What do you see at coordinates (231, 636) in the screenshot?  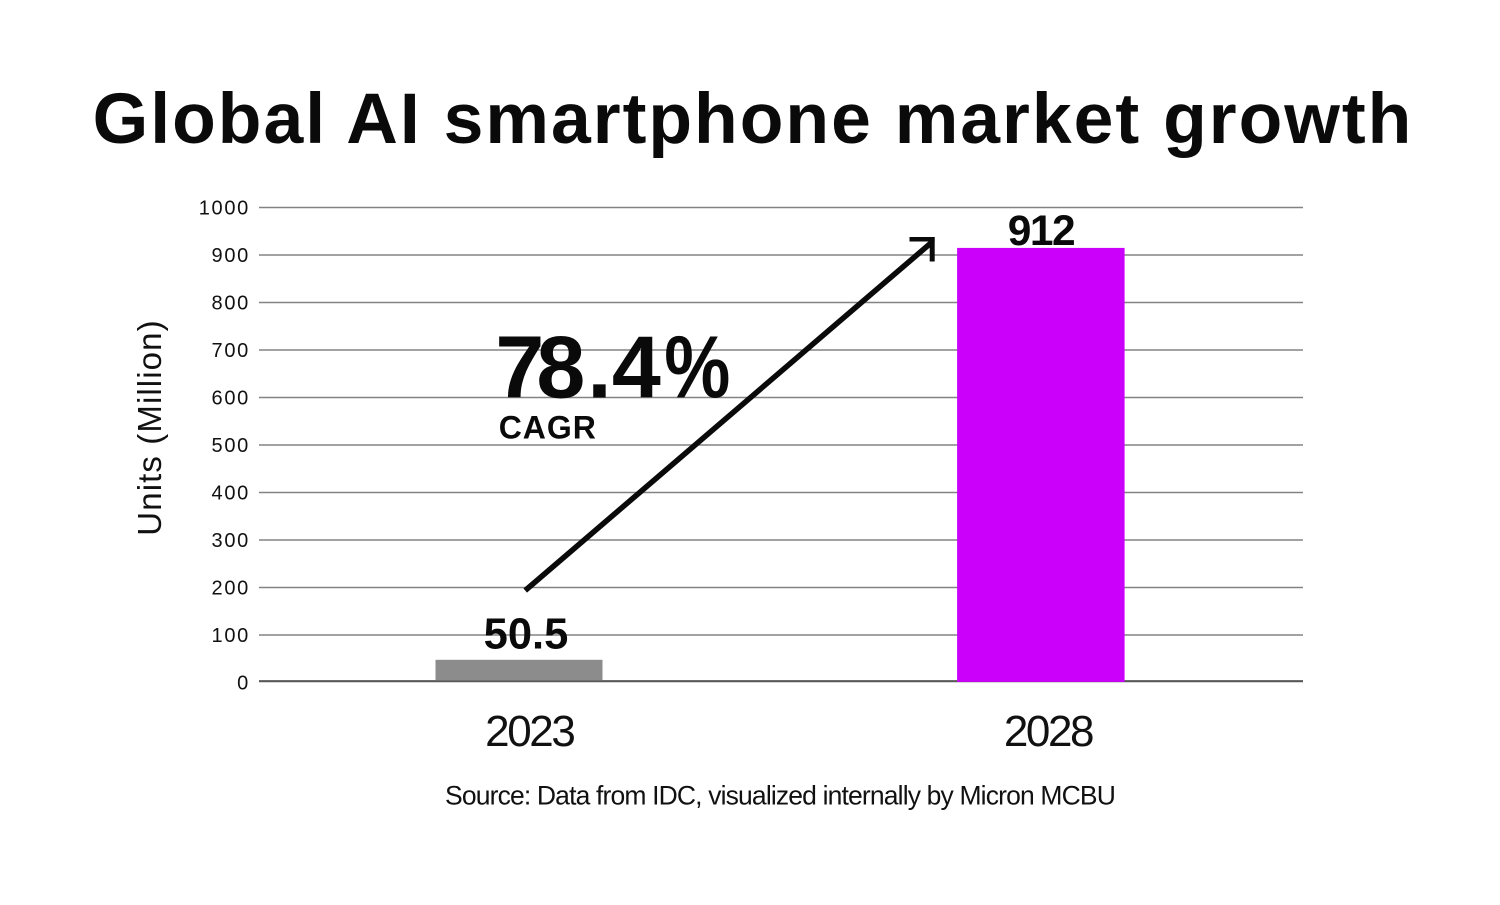 I see `svg-text: 100` at bounding box center [231, 636].